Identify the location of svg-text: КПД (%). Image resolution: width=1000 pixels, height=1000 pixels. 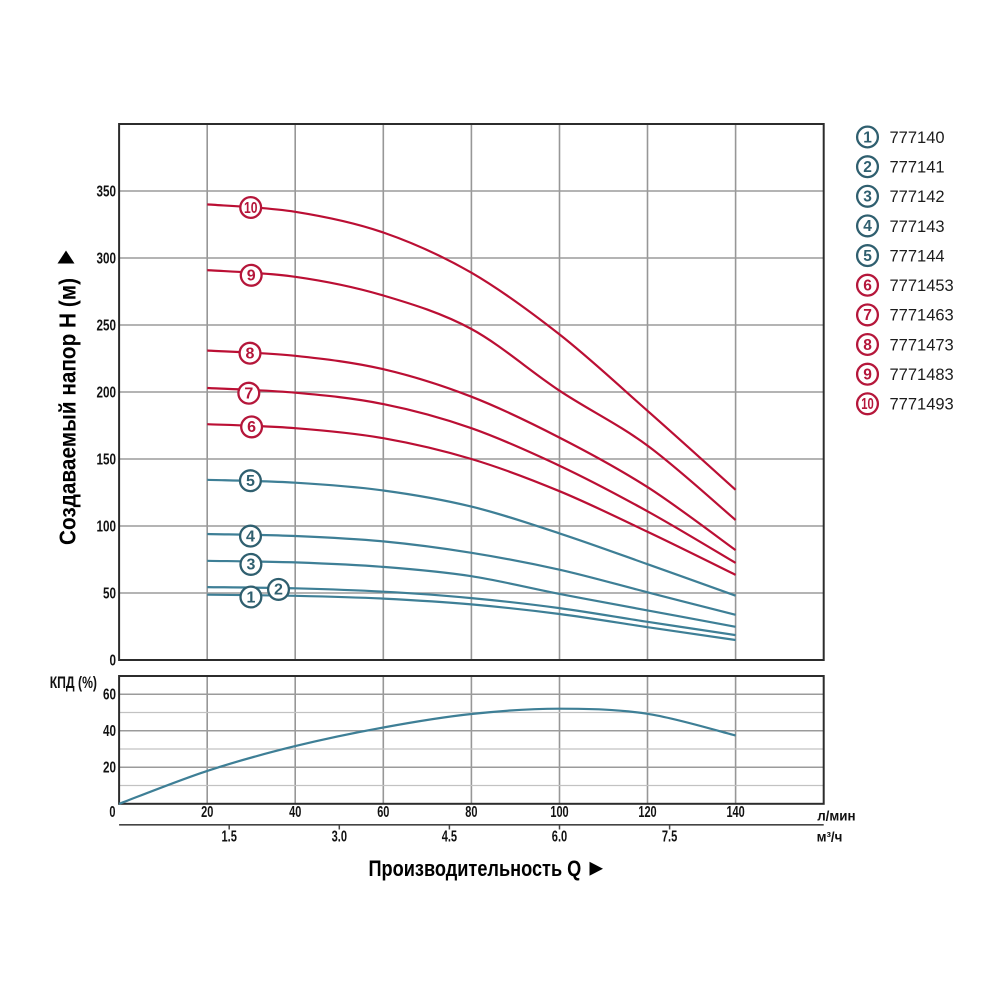
(73, 683).